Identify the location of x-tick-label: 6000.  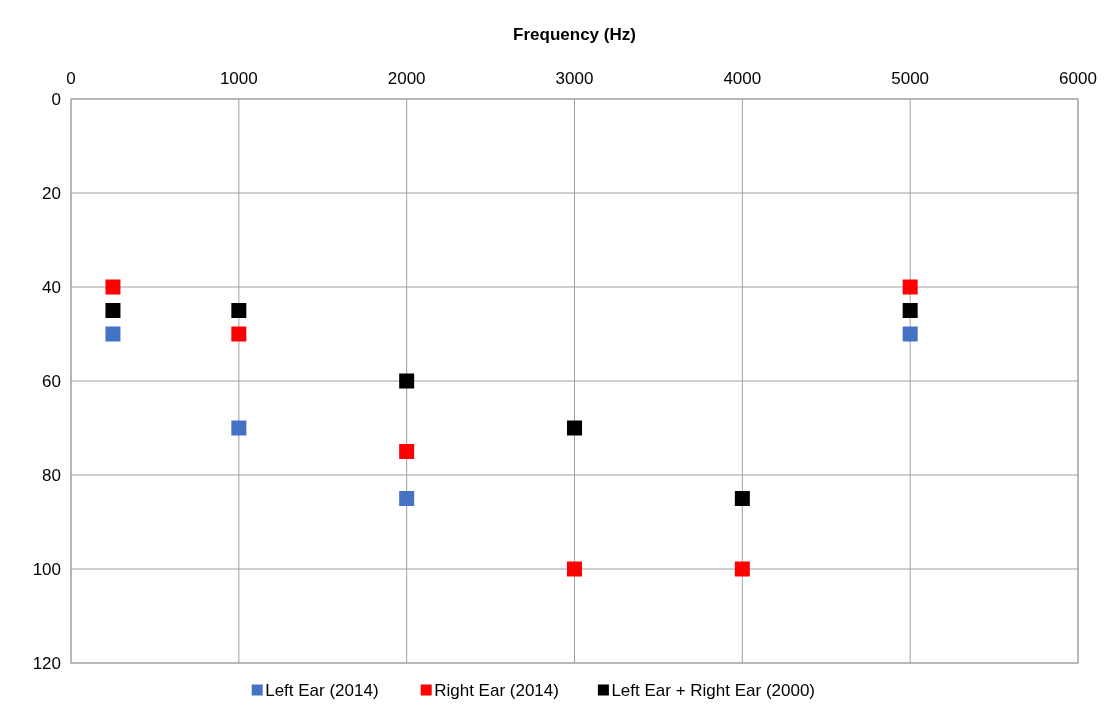
(1078, 78).